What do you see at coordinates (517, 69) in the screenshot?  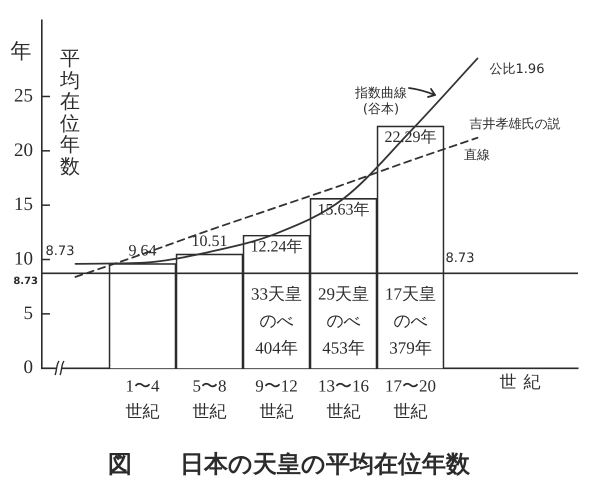 I see `annotation: 公比1.96` at bounding box center [517, 69].